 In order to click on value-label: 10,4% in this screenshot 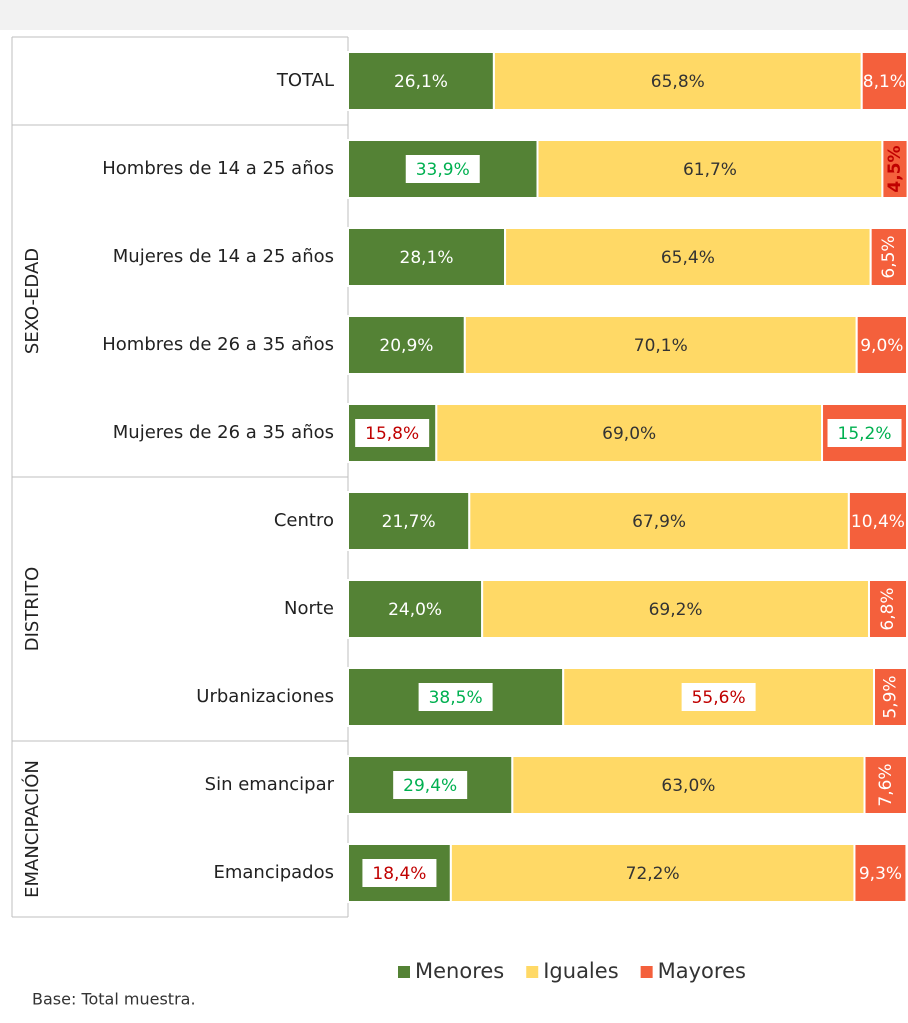, I will do `click(878, 522)`.